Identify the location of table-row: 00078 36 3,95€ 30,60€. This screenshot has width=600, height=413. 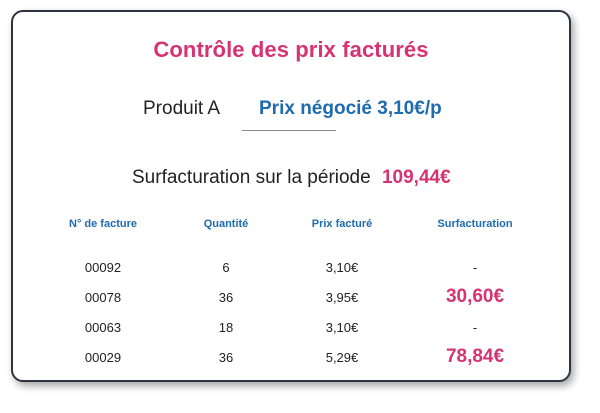
(293, 297).